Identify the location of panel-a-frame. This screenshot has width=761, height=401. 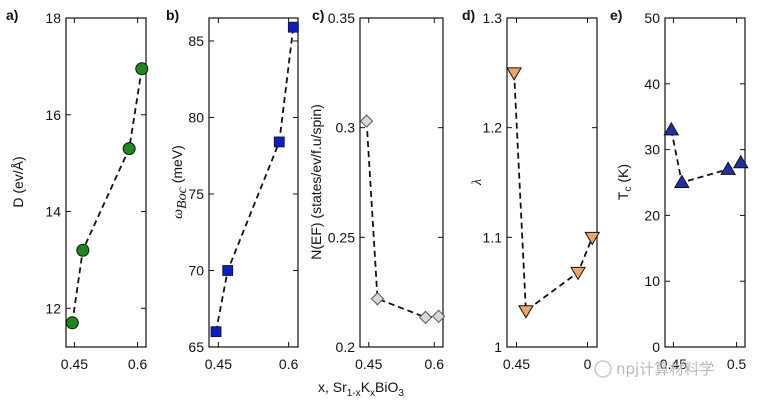
(106, 182).